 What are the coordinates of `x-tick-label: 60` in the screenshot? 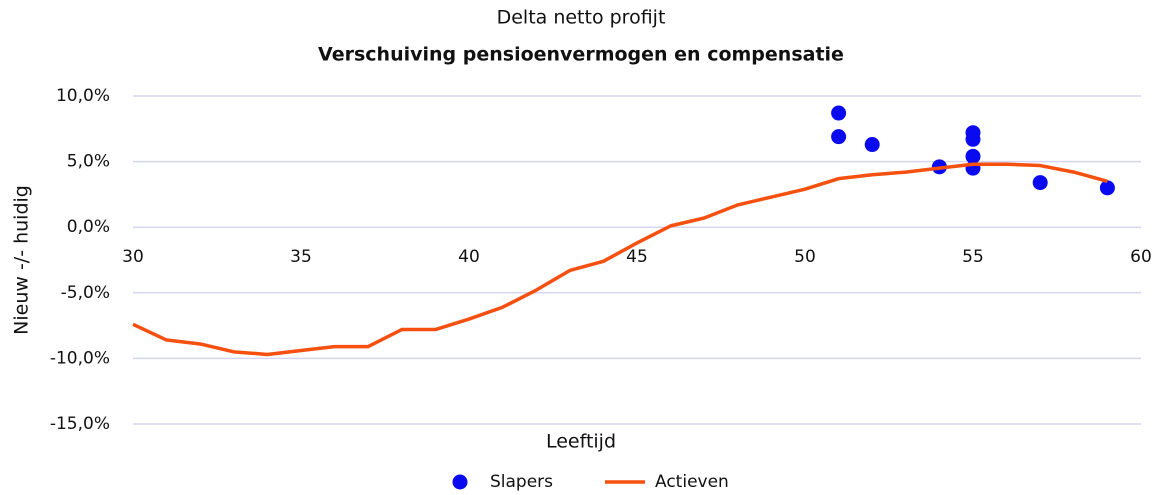 It's located at (1141, 257).